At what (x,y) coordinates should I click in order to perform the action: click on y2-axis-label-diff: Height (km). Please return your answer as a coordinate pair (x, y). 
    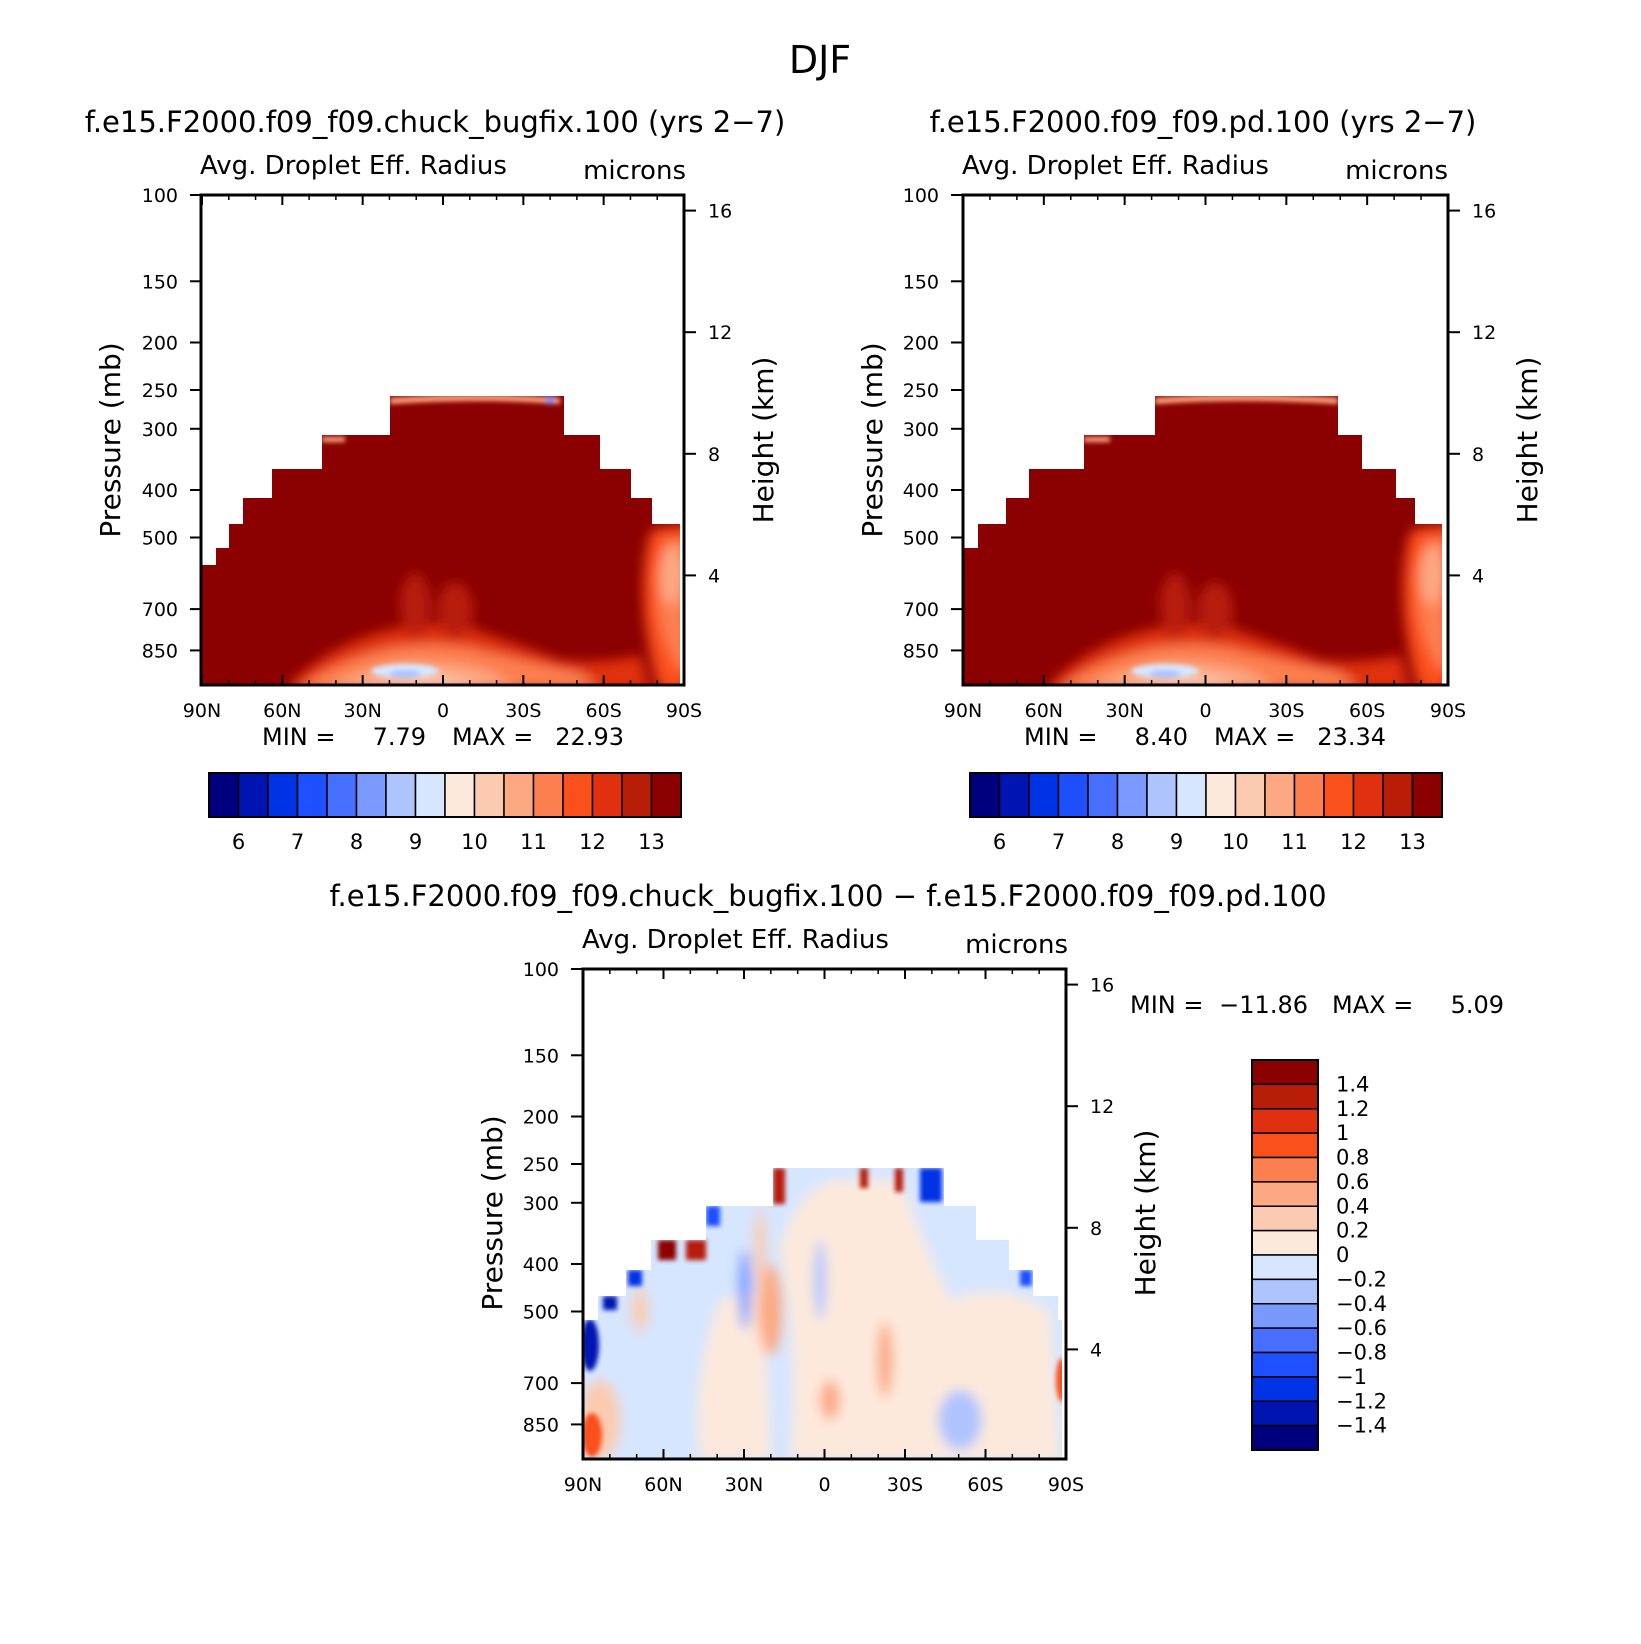
    Looking at the image, I should click on (1145, 1213).